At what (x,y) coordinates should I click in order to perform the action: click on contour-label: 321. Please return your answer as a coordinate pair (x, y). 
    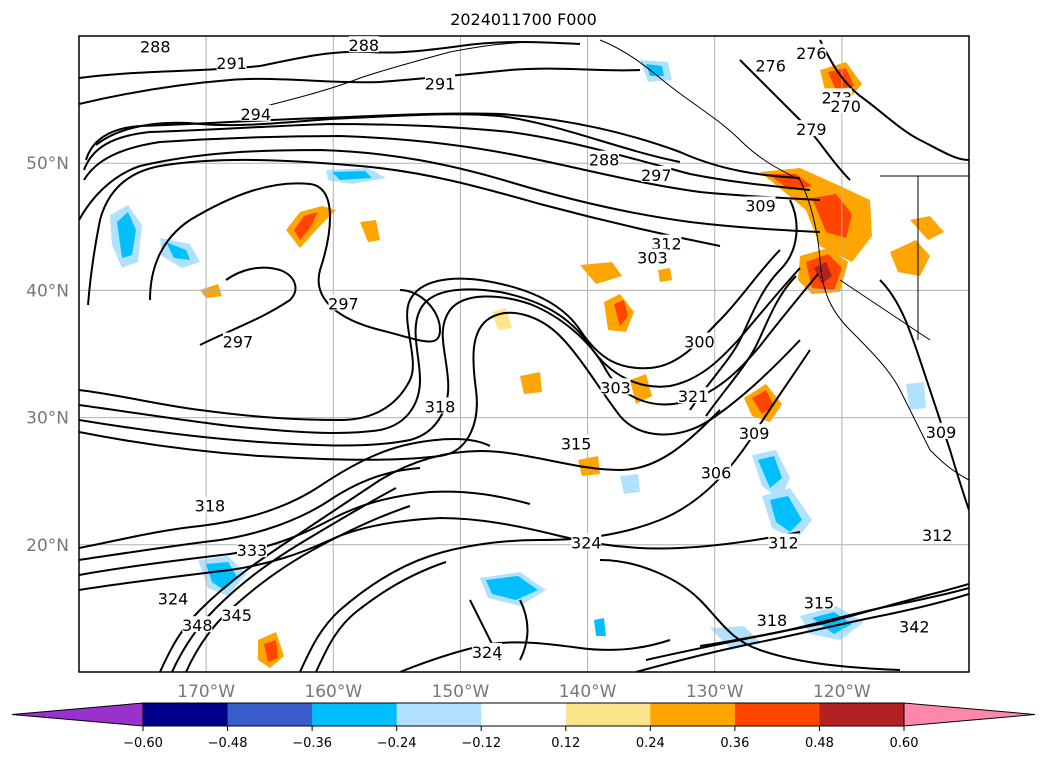
    Looking at the image, I should click on (693, 396).